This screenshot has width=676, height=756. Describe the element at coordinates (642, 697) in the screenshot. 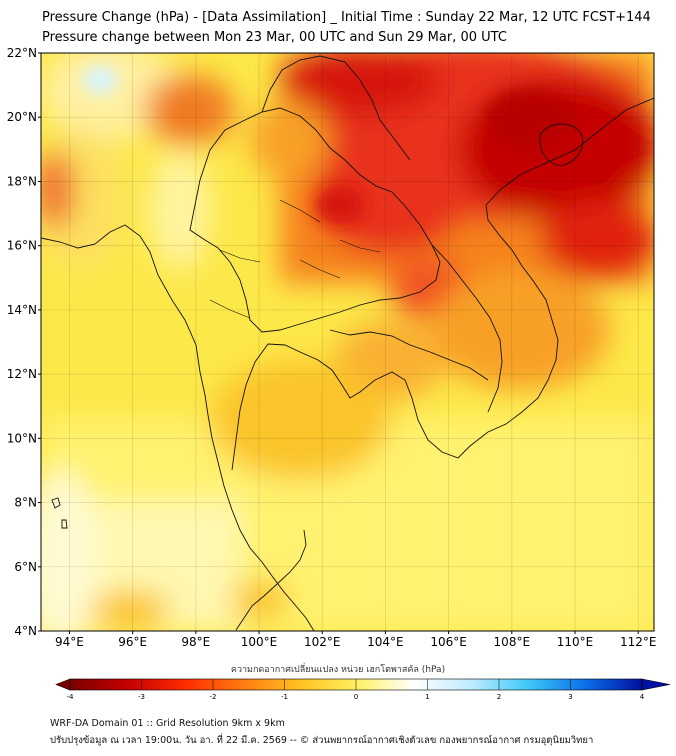

I see `colorbar-tick-label: 4` at that location.